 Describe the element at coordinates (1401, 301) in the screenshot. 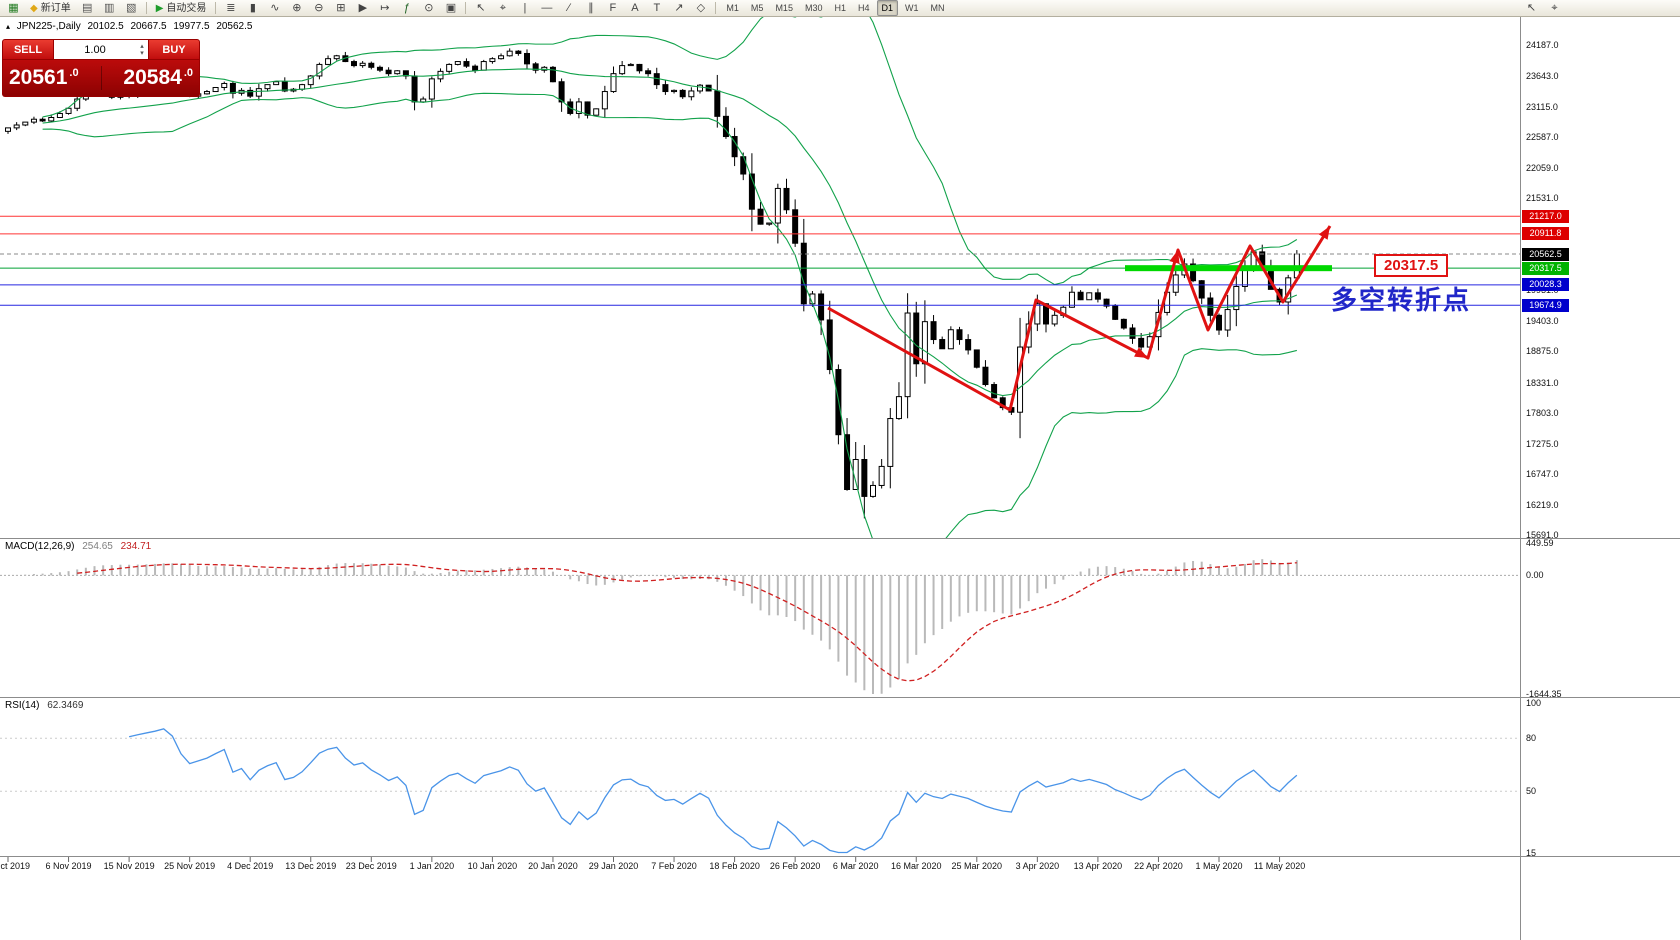

I see `turning-point-annotation: 多空转折点` at that location.